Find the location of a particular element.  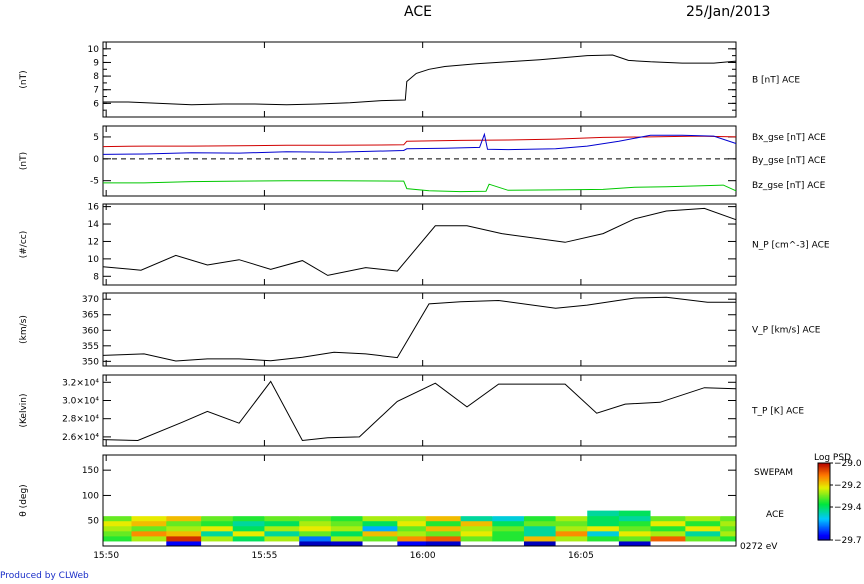

psd-ytick-label: 150 is located at coordinates (90, 471).